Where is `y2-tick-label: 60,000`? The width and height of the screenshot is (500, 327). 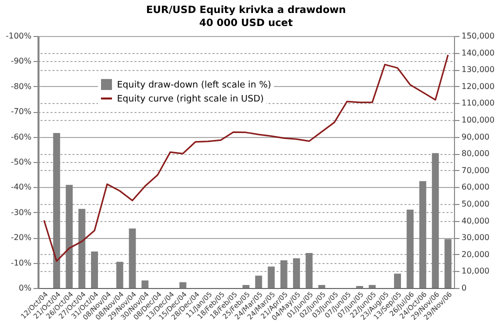
y2-tick-label: 60,000 is located at coordinates (476, 187).